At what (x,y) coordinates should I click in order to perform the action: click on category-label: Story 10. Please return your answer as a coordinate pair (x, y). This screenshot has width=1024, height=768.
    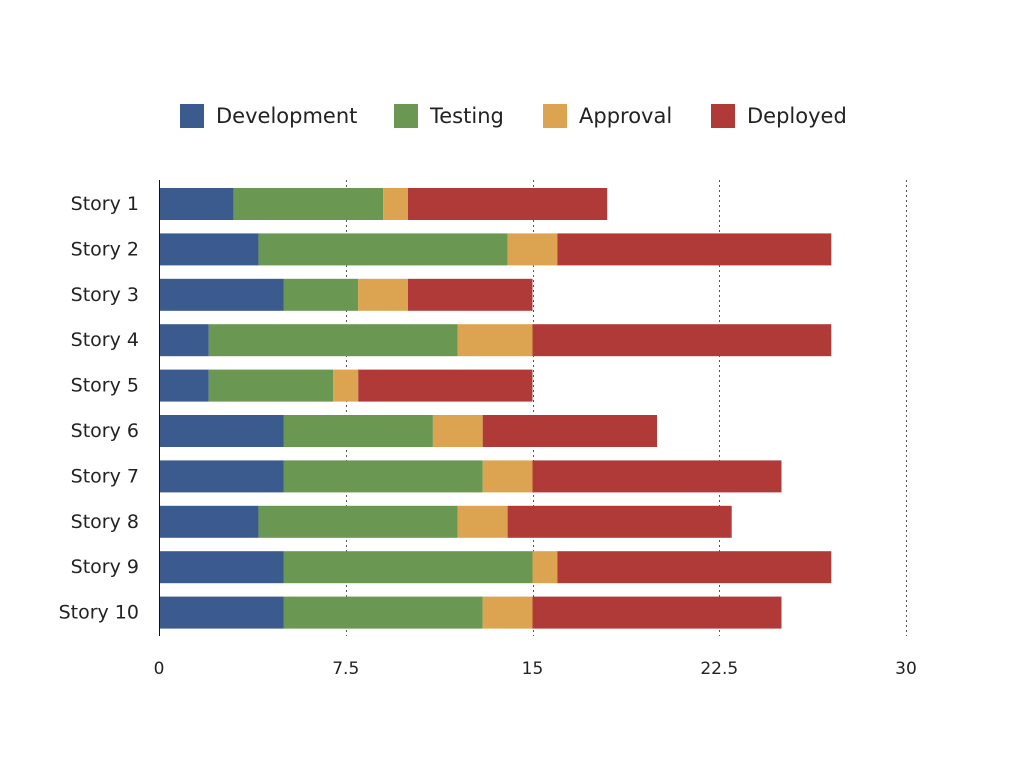
    Looking at the image, I should click on (99, 613).